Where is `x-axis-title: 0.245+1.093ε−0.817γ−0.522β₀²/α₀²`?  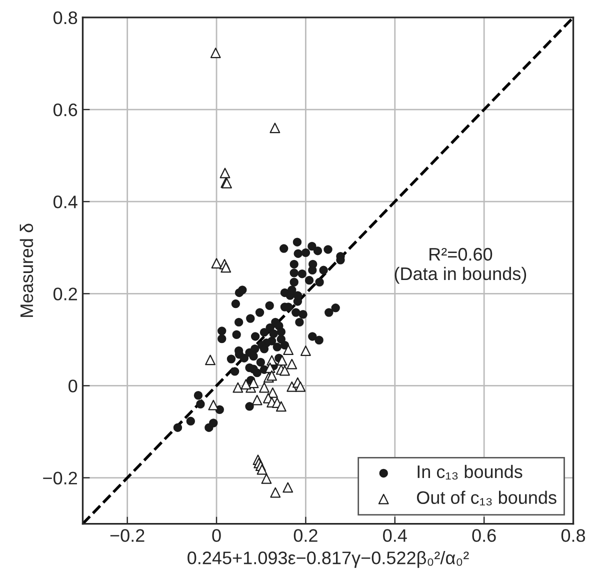
x-axis-title: 0.245+1.093ε−0.817γ−0.522β₀²/α₀² is located at coordinates (328, 559).